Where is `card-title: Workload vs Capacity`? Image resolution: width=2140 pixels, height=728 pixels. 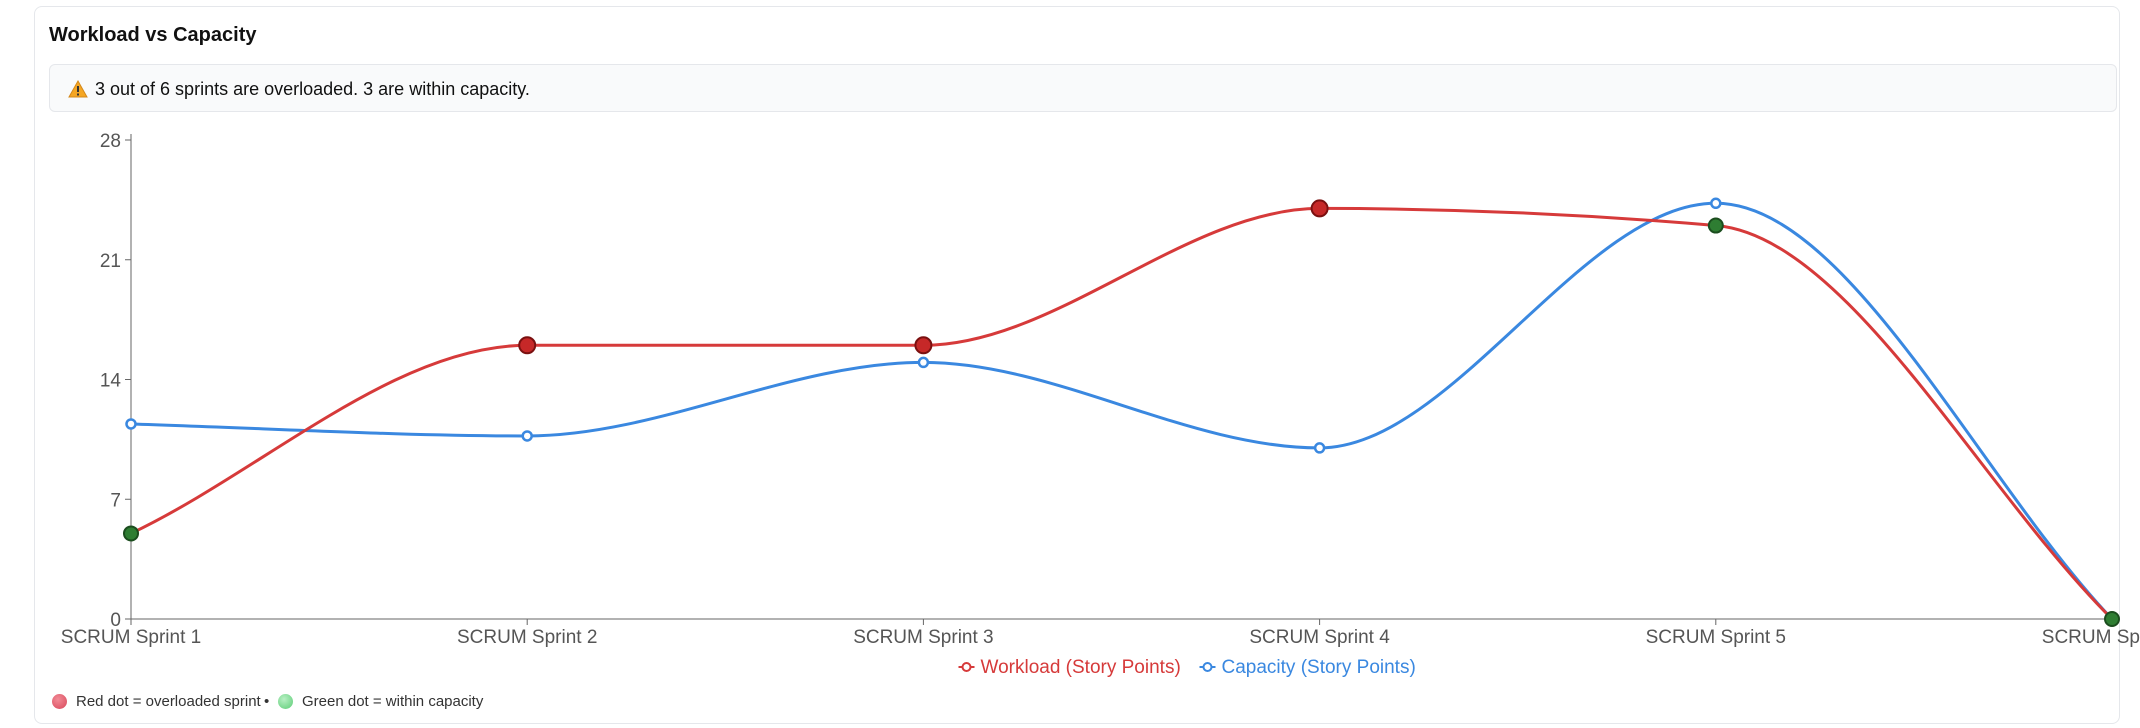
card-title: Workload vs Capacity is located at coordinates (153, 35).